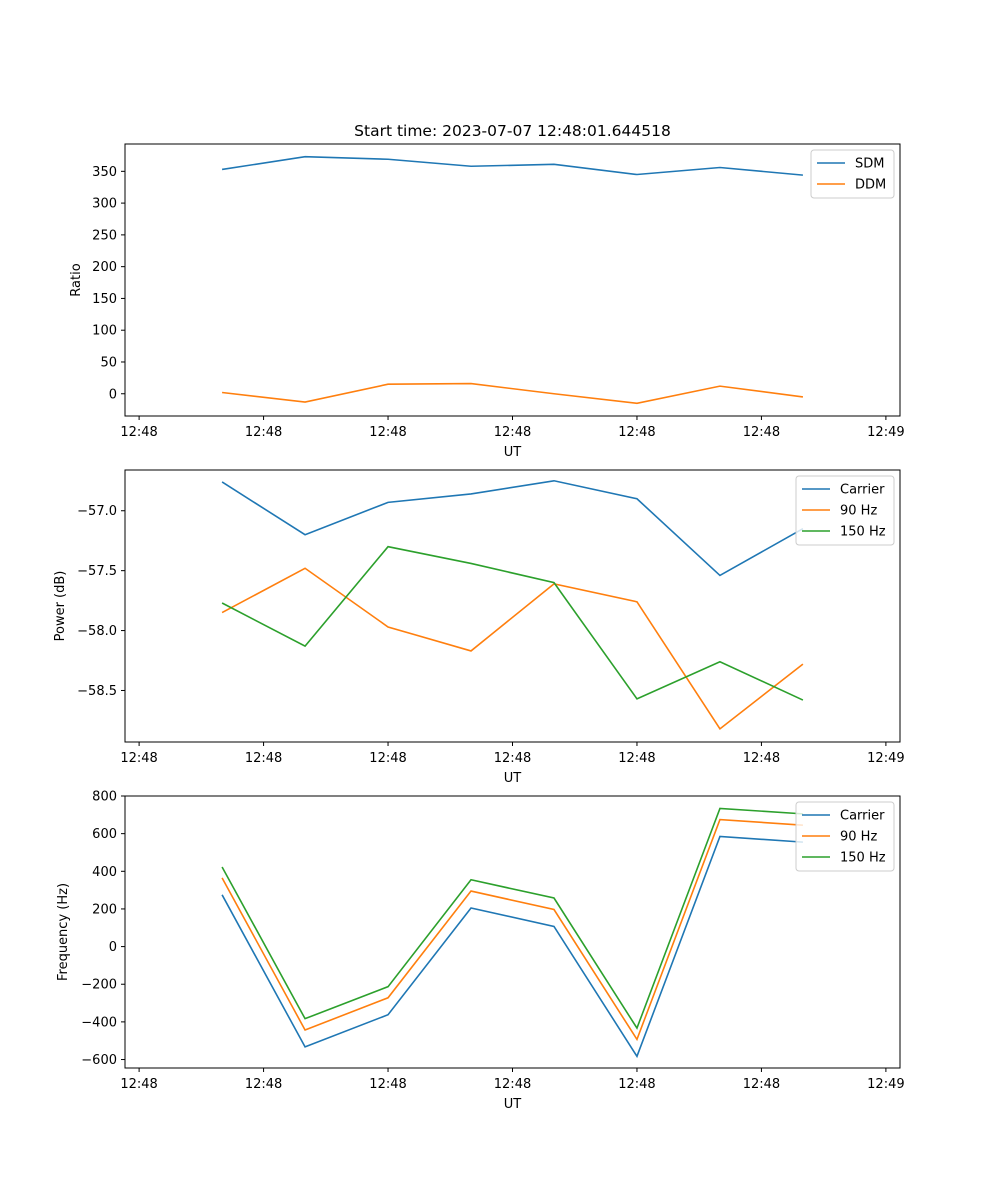 This screenshot has width=1000, height=1200. What do you see at coordinates (885, 758) in the screenshot?
I see `power-x-tick-label: 12:49` at bounding box center [885, 758].